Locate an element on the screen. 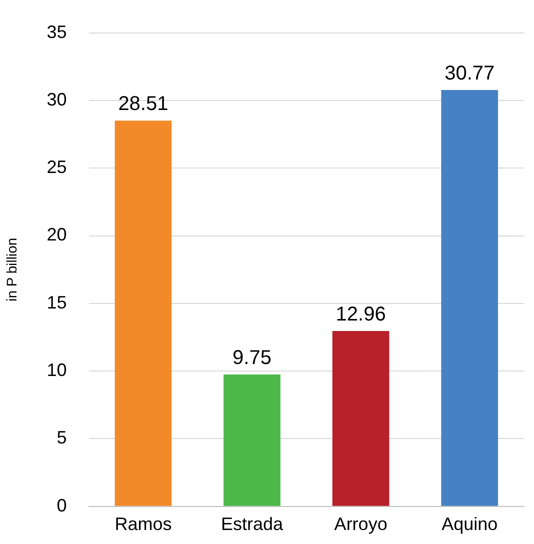 This screenshot has height=544, width=534. x-tick-label: Ramos is located at coordinates (143, 524).